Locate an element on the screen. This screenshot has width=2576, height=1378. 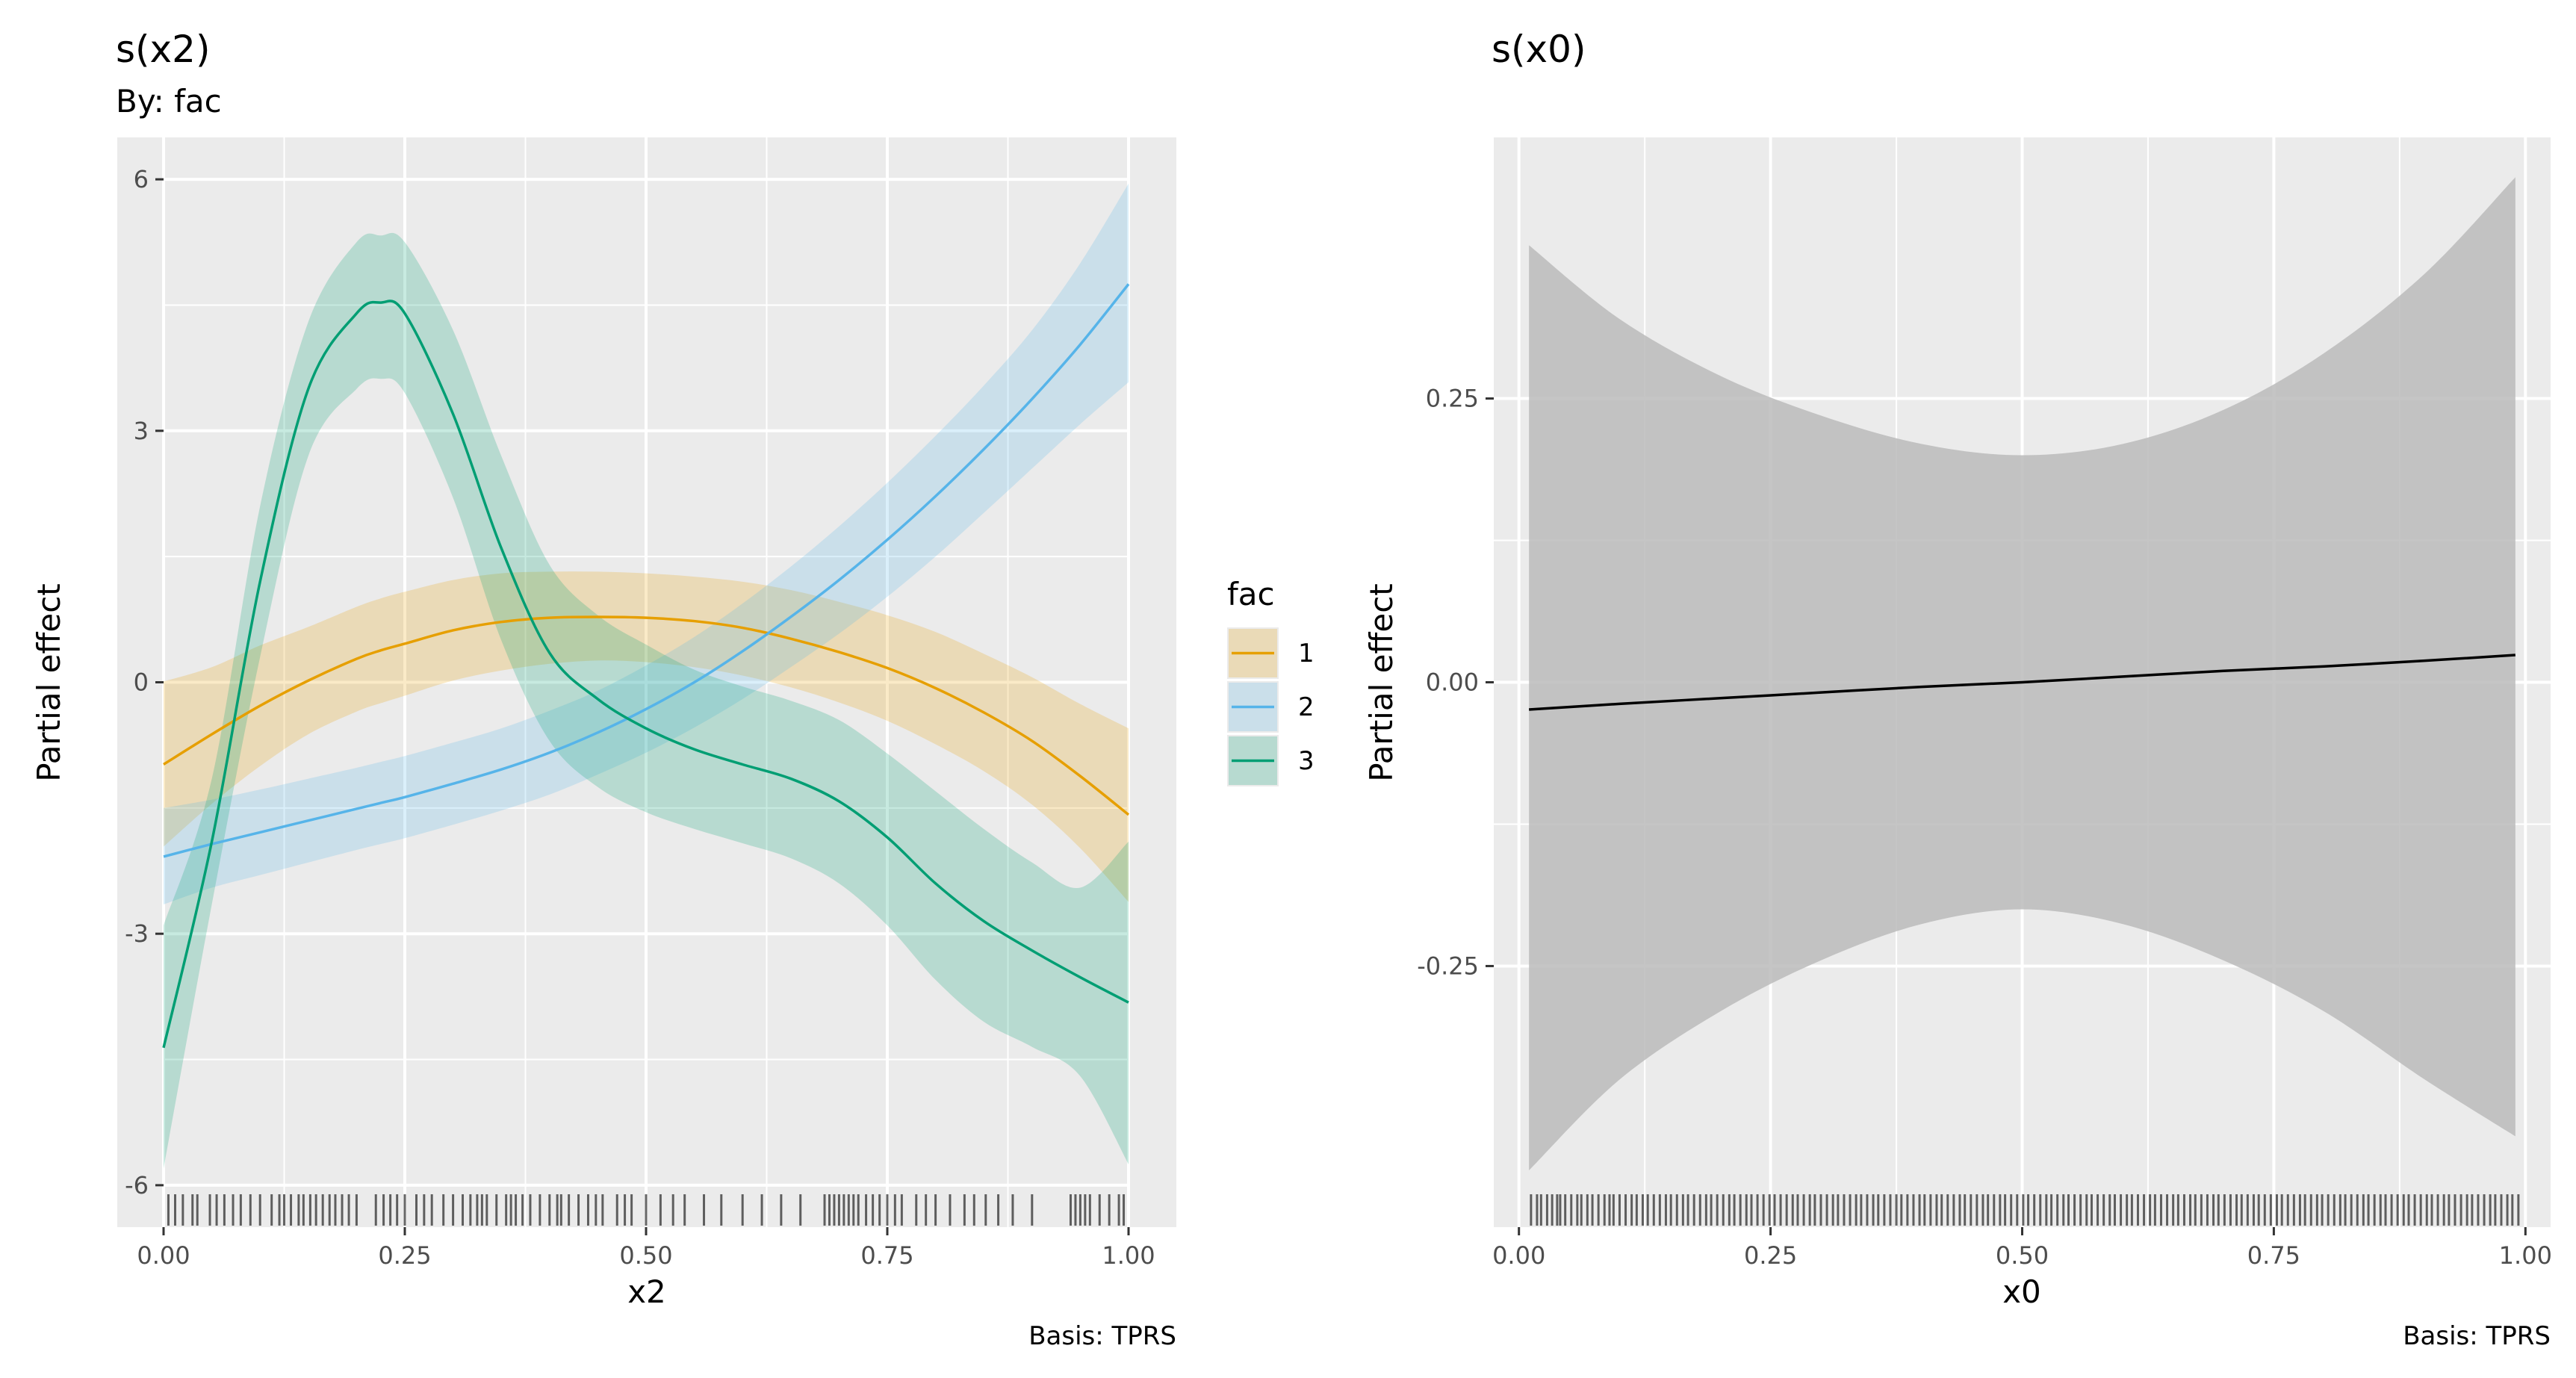
panel1-x-tick-label-4: 1.00 is located at coordinates (1128, 1255).